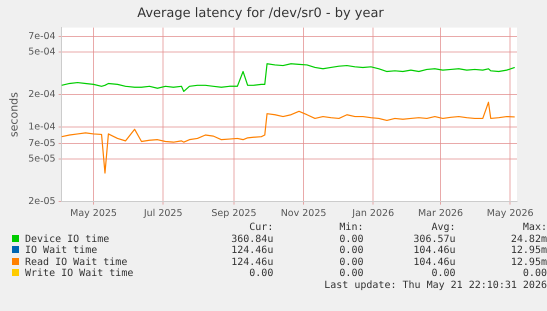 The image size is (547, 311). What do you see at coordinates (42, 36) in the screenshot?
I see `y-tick-label: 7e-04` at bounding box center [42, 36].